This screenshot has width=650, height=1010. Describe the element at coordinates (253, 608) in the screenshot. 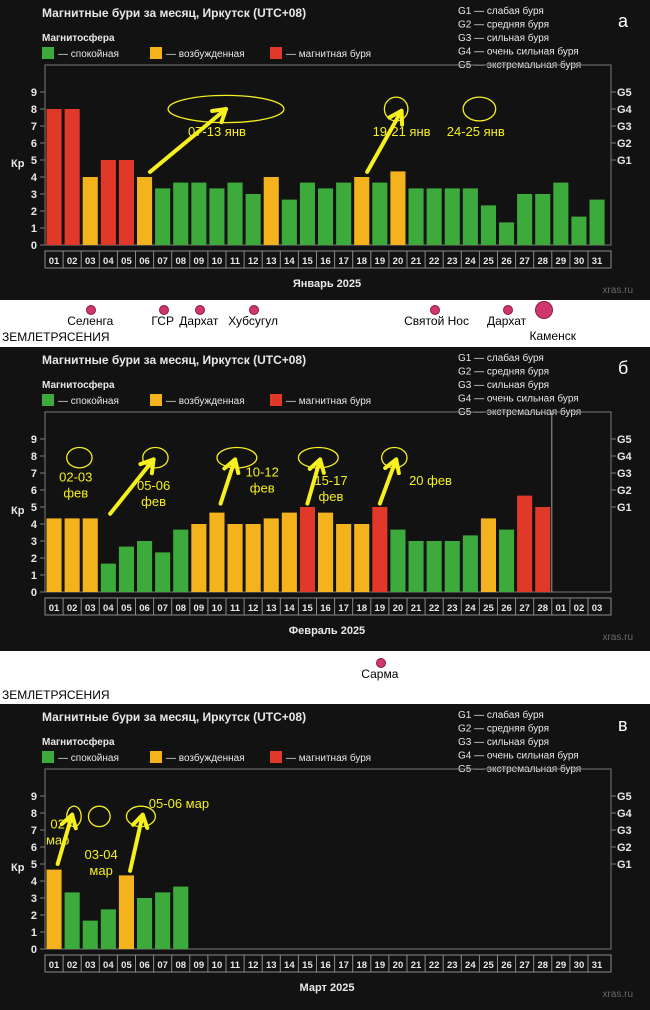

I see `x-tick-label: 12` at that location.